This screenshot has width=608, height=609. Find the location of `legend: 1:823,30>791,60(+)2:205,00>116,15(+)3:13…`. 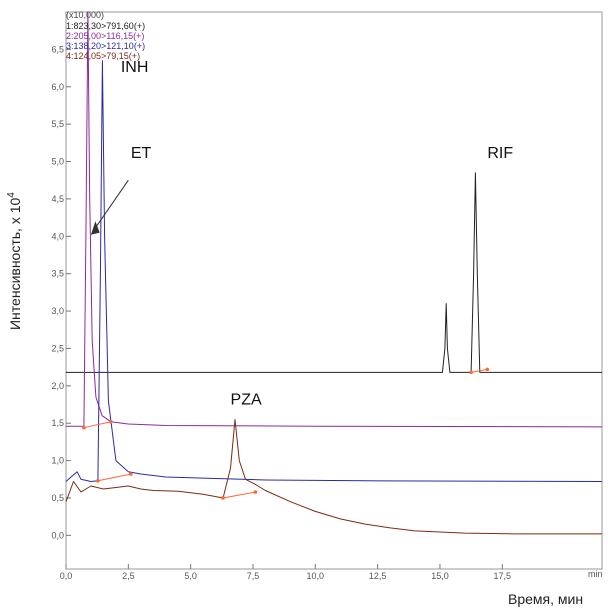

legend: 1:823,30>791,60(+)2:205,00>116,15(+)3:13… is located at coordinates (105, 41).